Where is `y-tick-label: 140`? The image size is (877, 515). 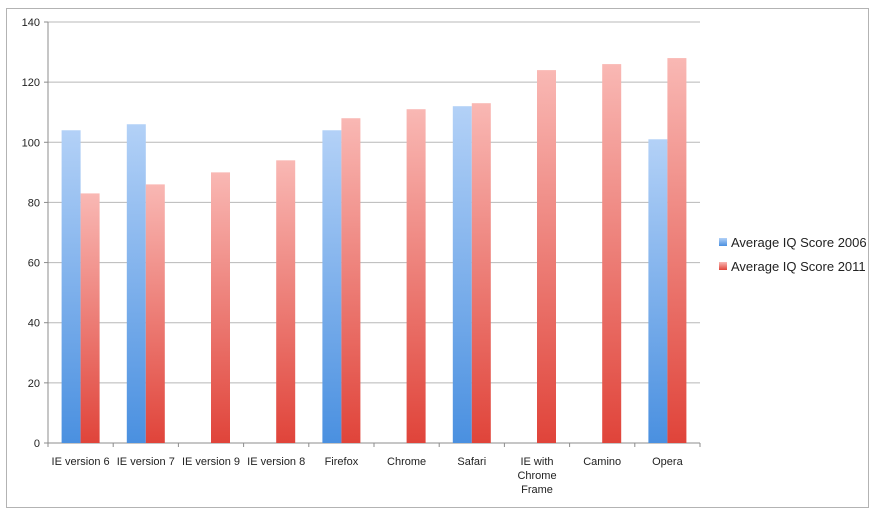 y-tick-label: 140 is located at coordinates (31, 23).